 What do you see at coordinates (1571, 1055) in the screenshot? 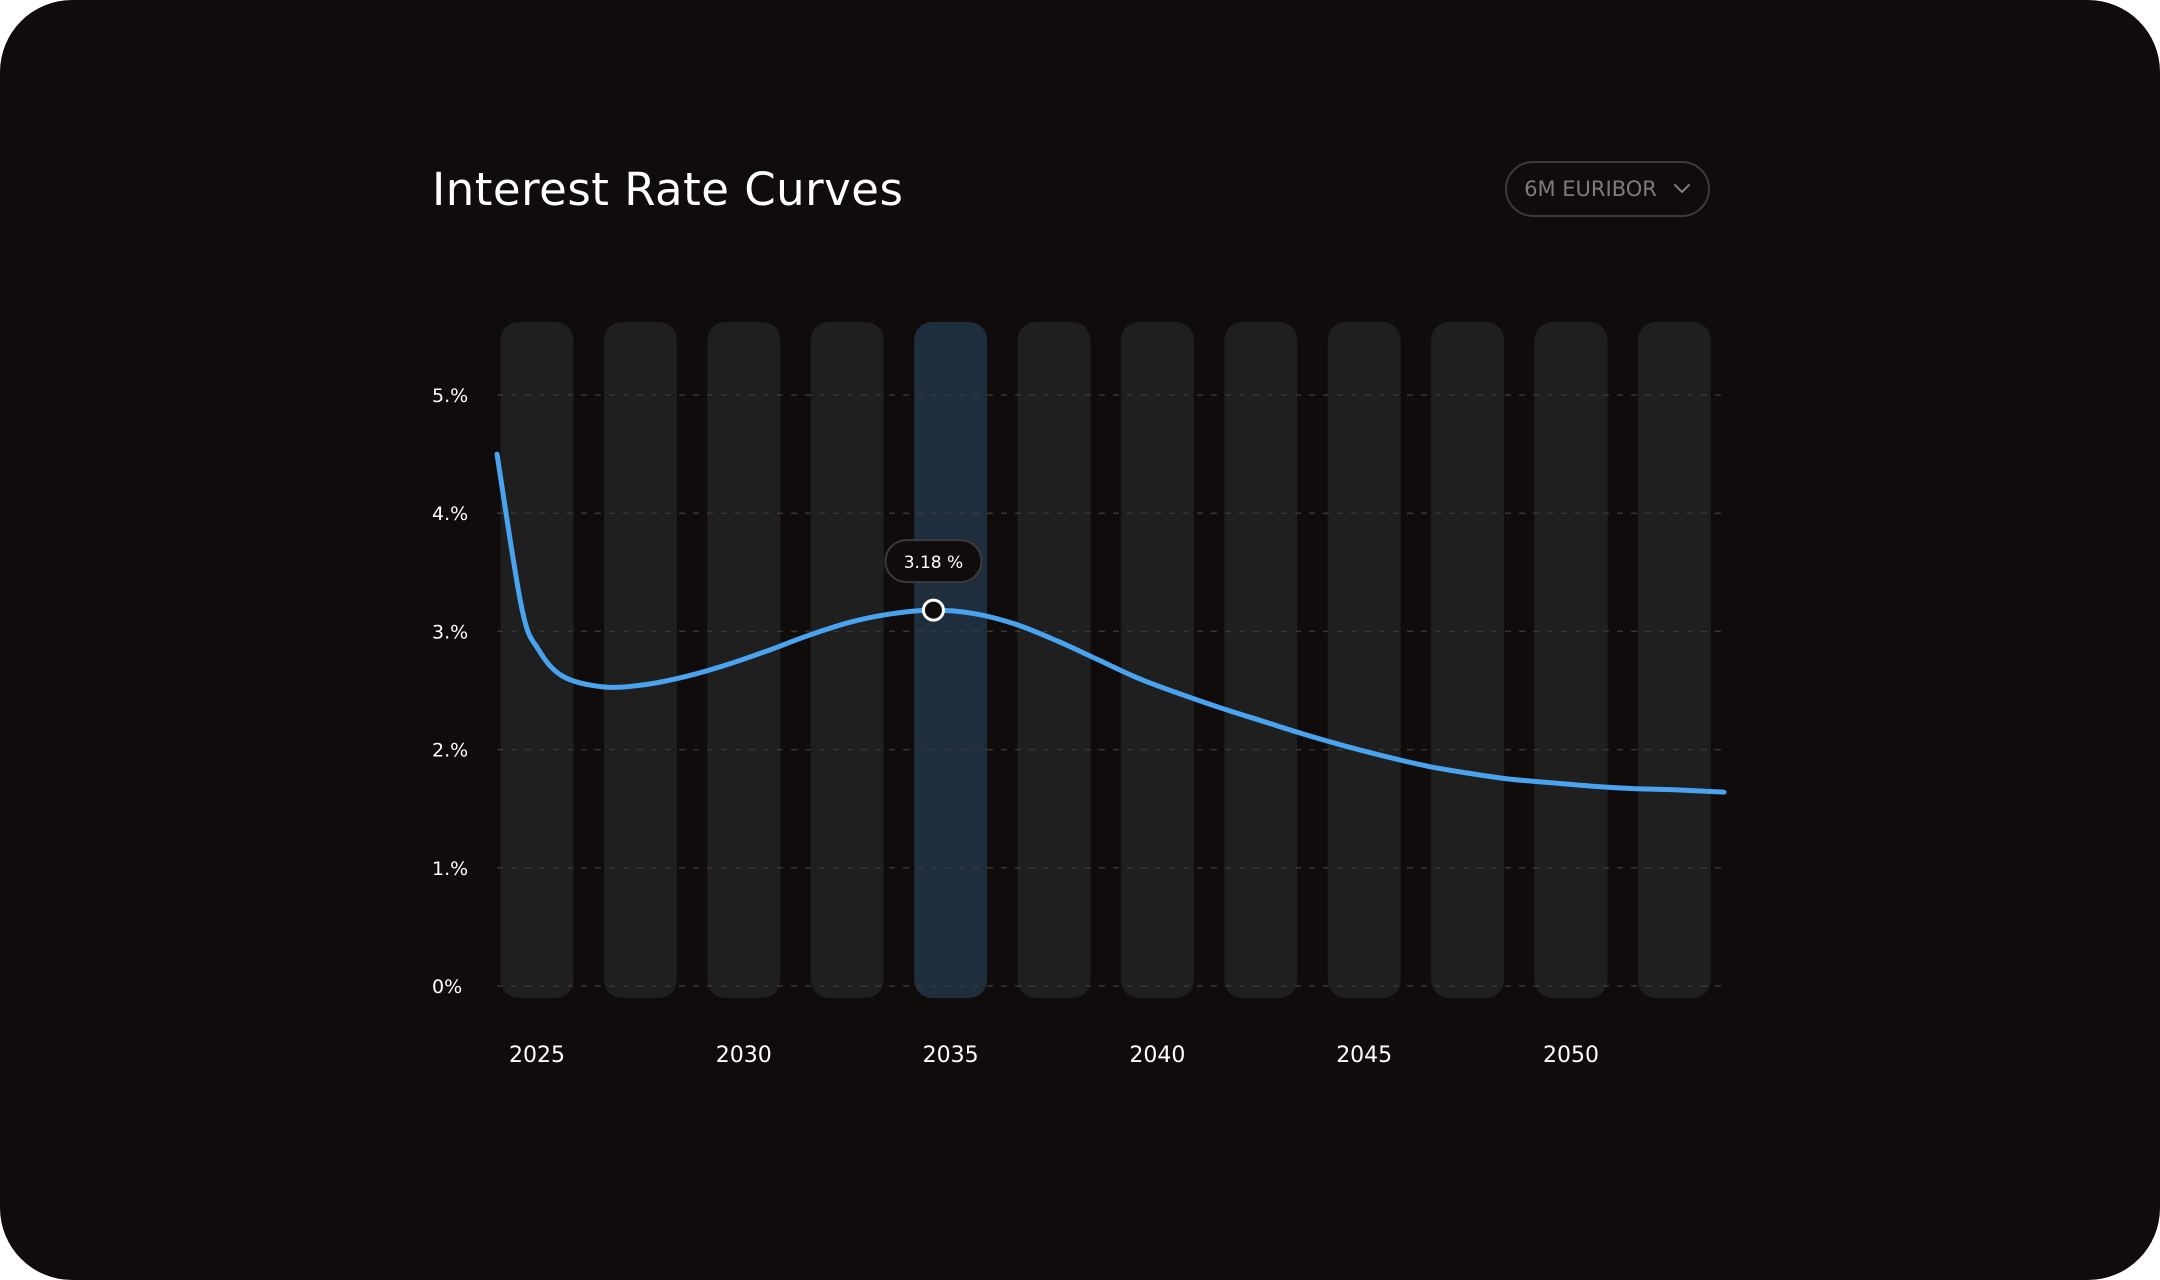
I see `x-tick-label: 2050` at bounding box center [1571, 1055].